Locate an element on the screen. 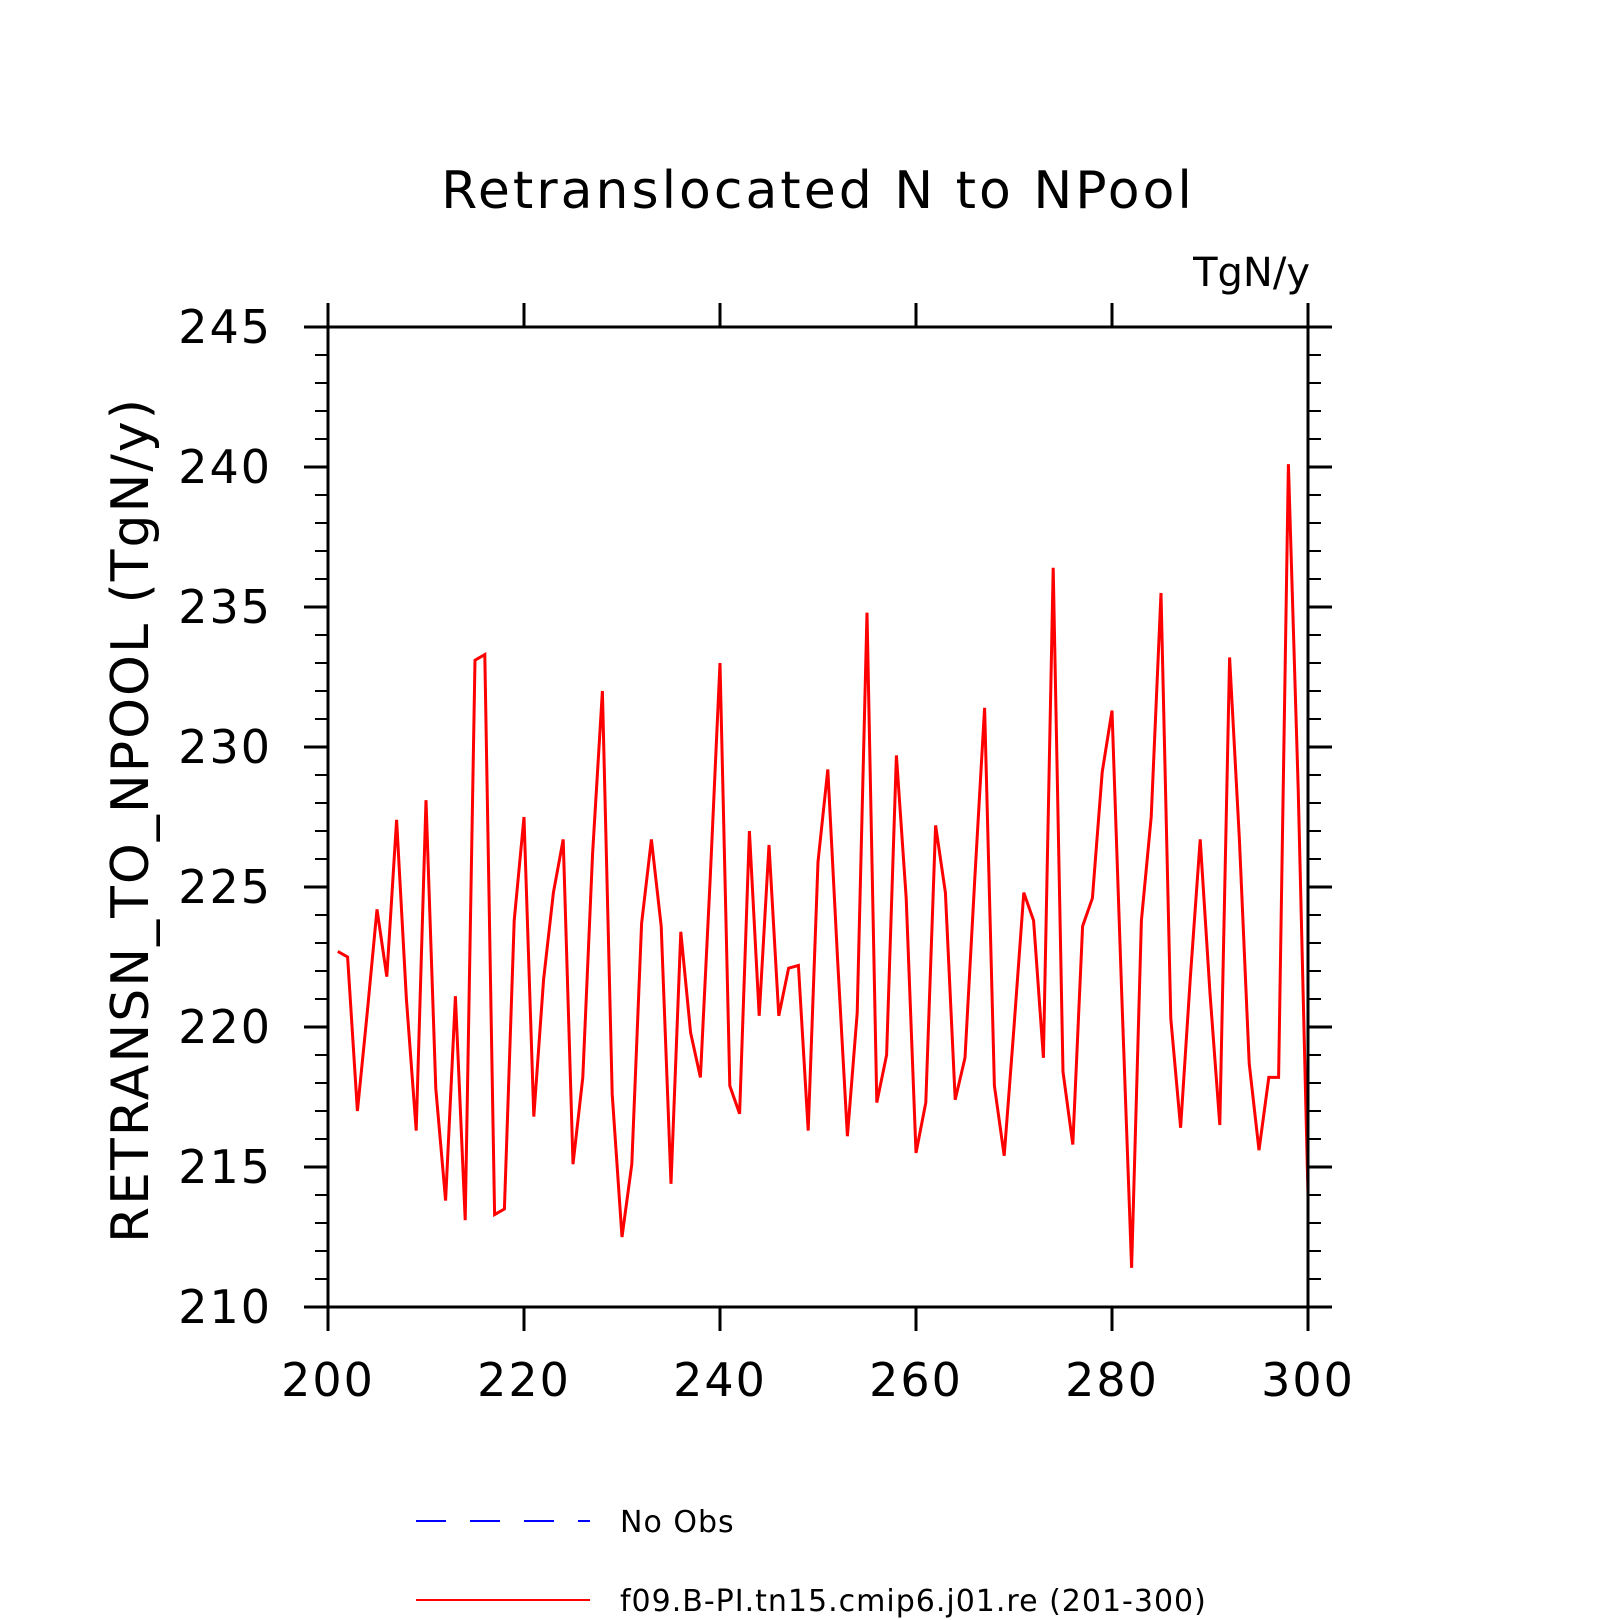 The width and height of the screenshot is (1620, 1620). x-tick-label: 300 is located at coordinates (1308, 1380).